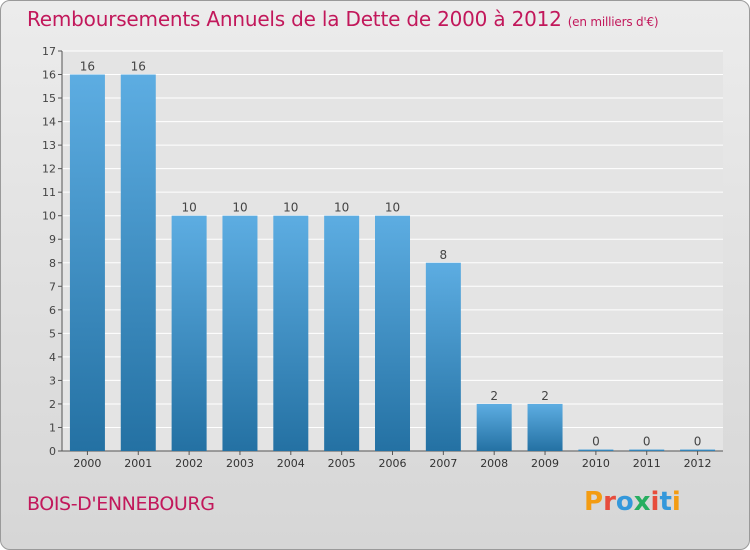 The image size is (750, 550). I want to click on y-tick-label: 4, so click(52, 357).